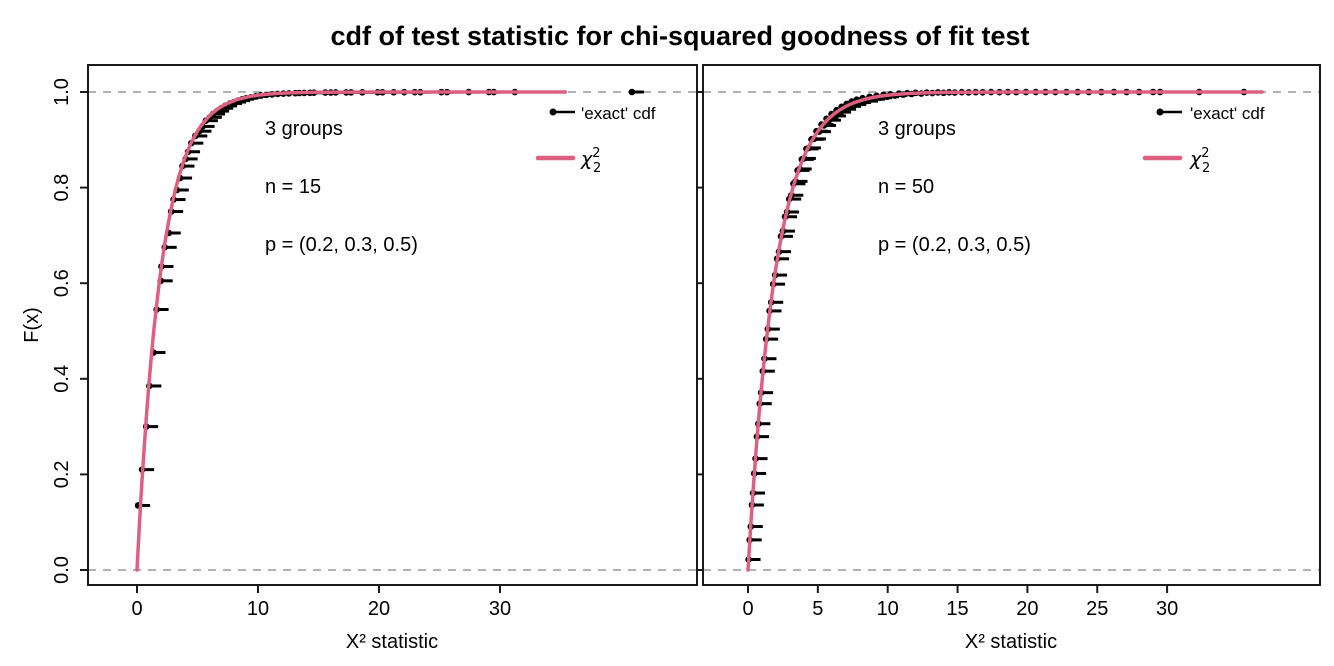  What do you see at coordinates (632, 92) in the screenshot?
I see `data-point` at bounding box center [632, 92].